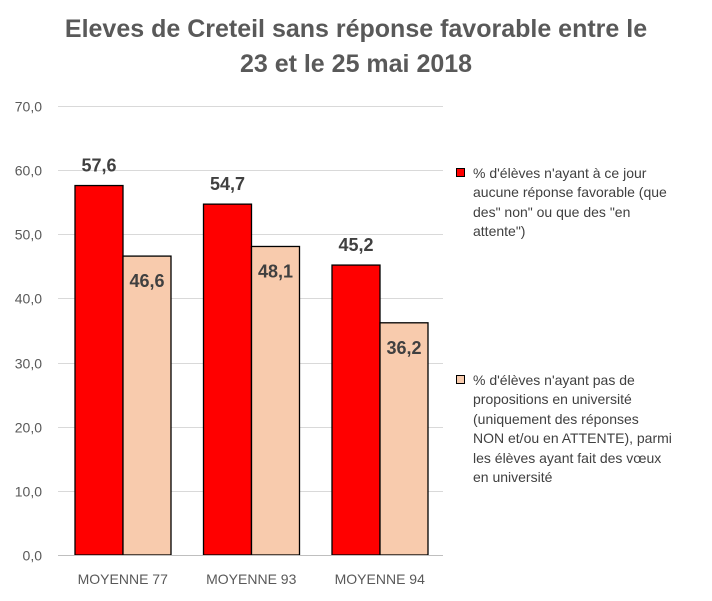 The width and height of the screenshot is (712, 601). What do you see at coordinates (28, 364) in the screenshot?
I see `y-tick-label: 30,0` at bounding box center [28, 364].